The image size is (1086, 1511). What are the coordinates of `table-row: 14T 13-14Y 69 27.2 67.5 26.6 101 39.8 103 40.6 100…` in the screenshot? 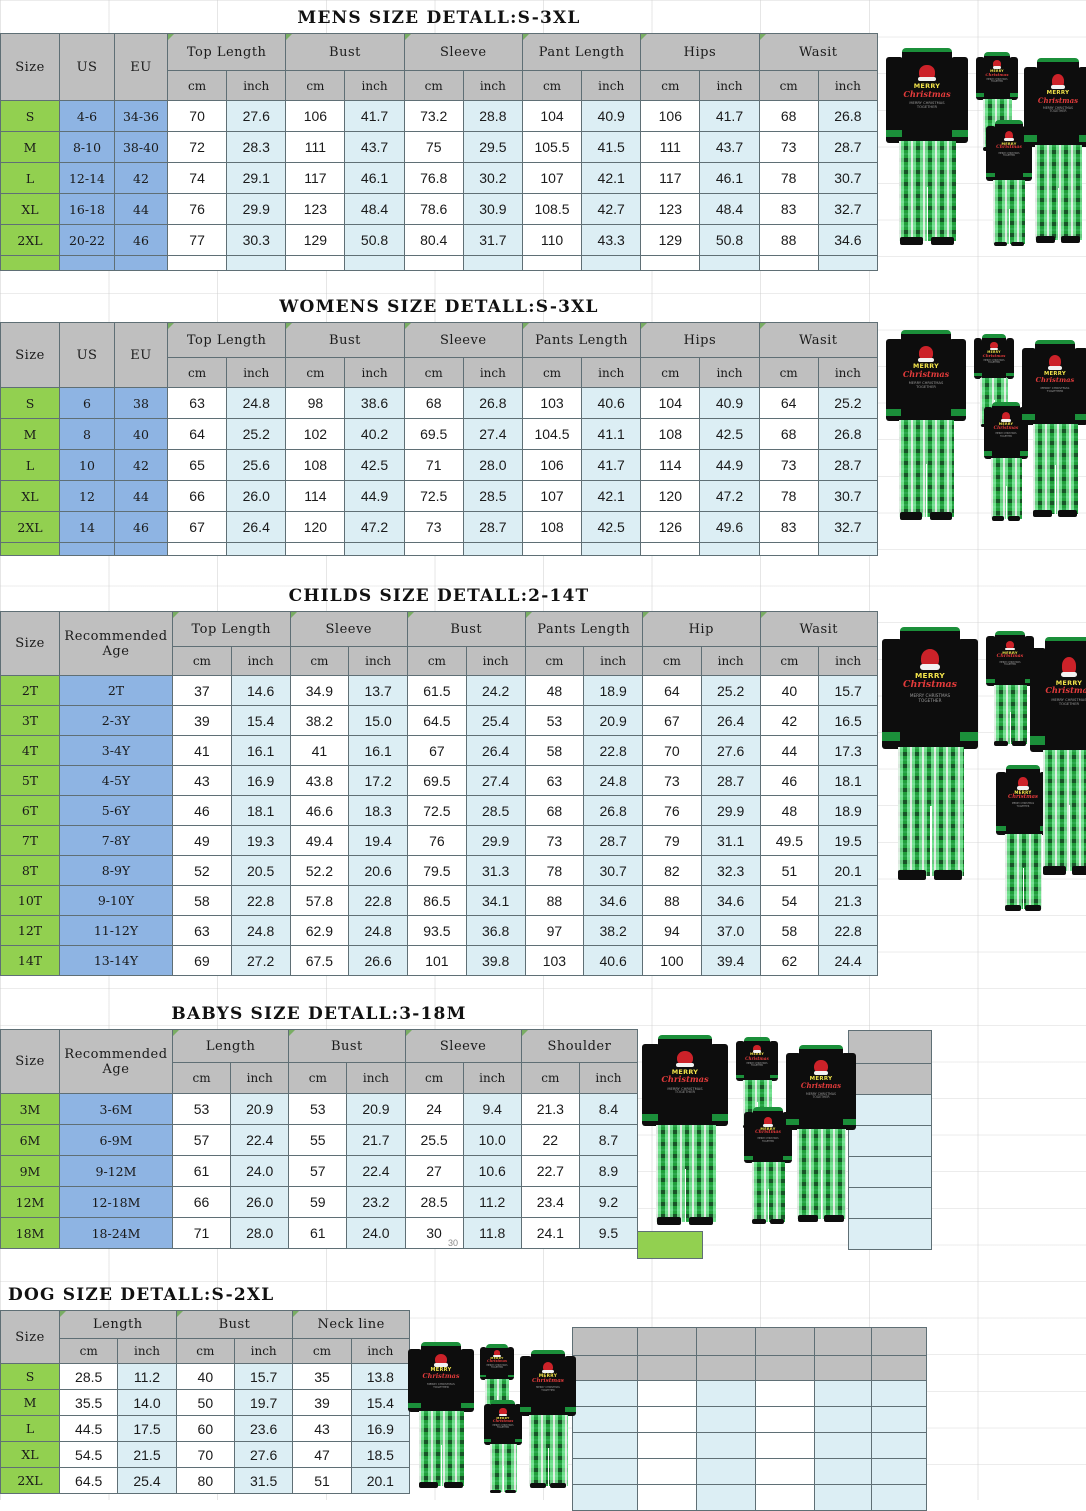 It's located at (439, 960).